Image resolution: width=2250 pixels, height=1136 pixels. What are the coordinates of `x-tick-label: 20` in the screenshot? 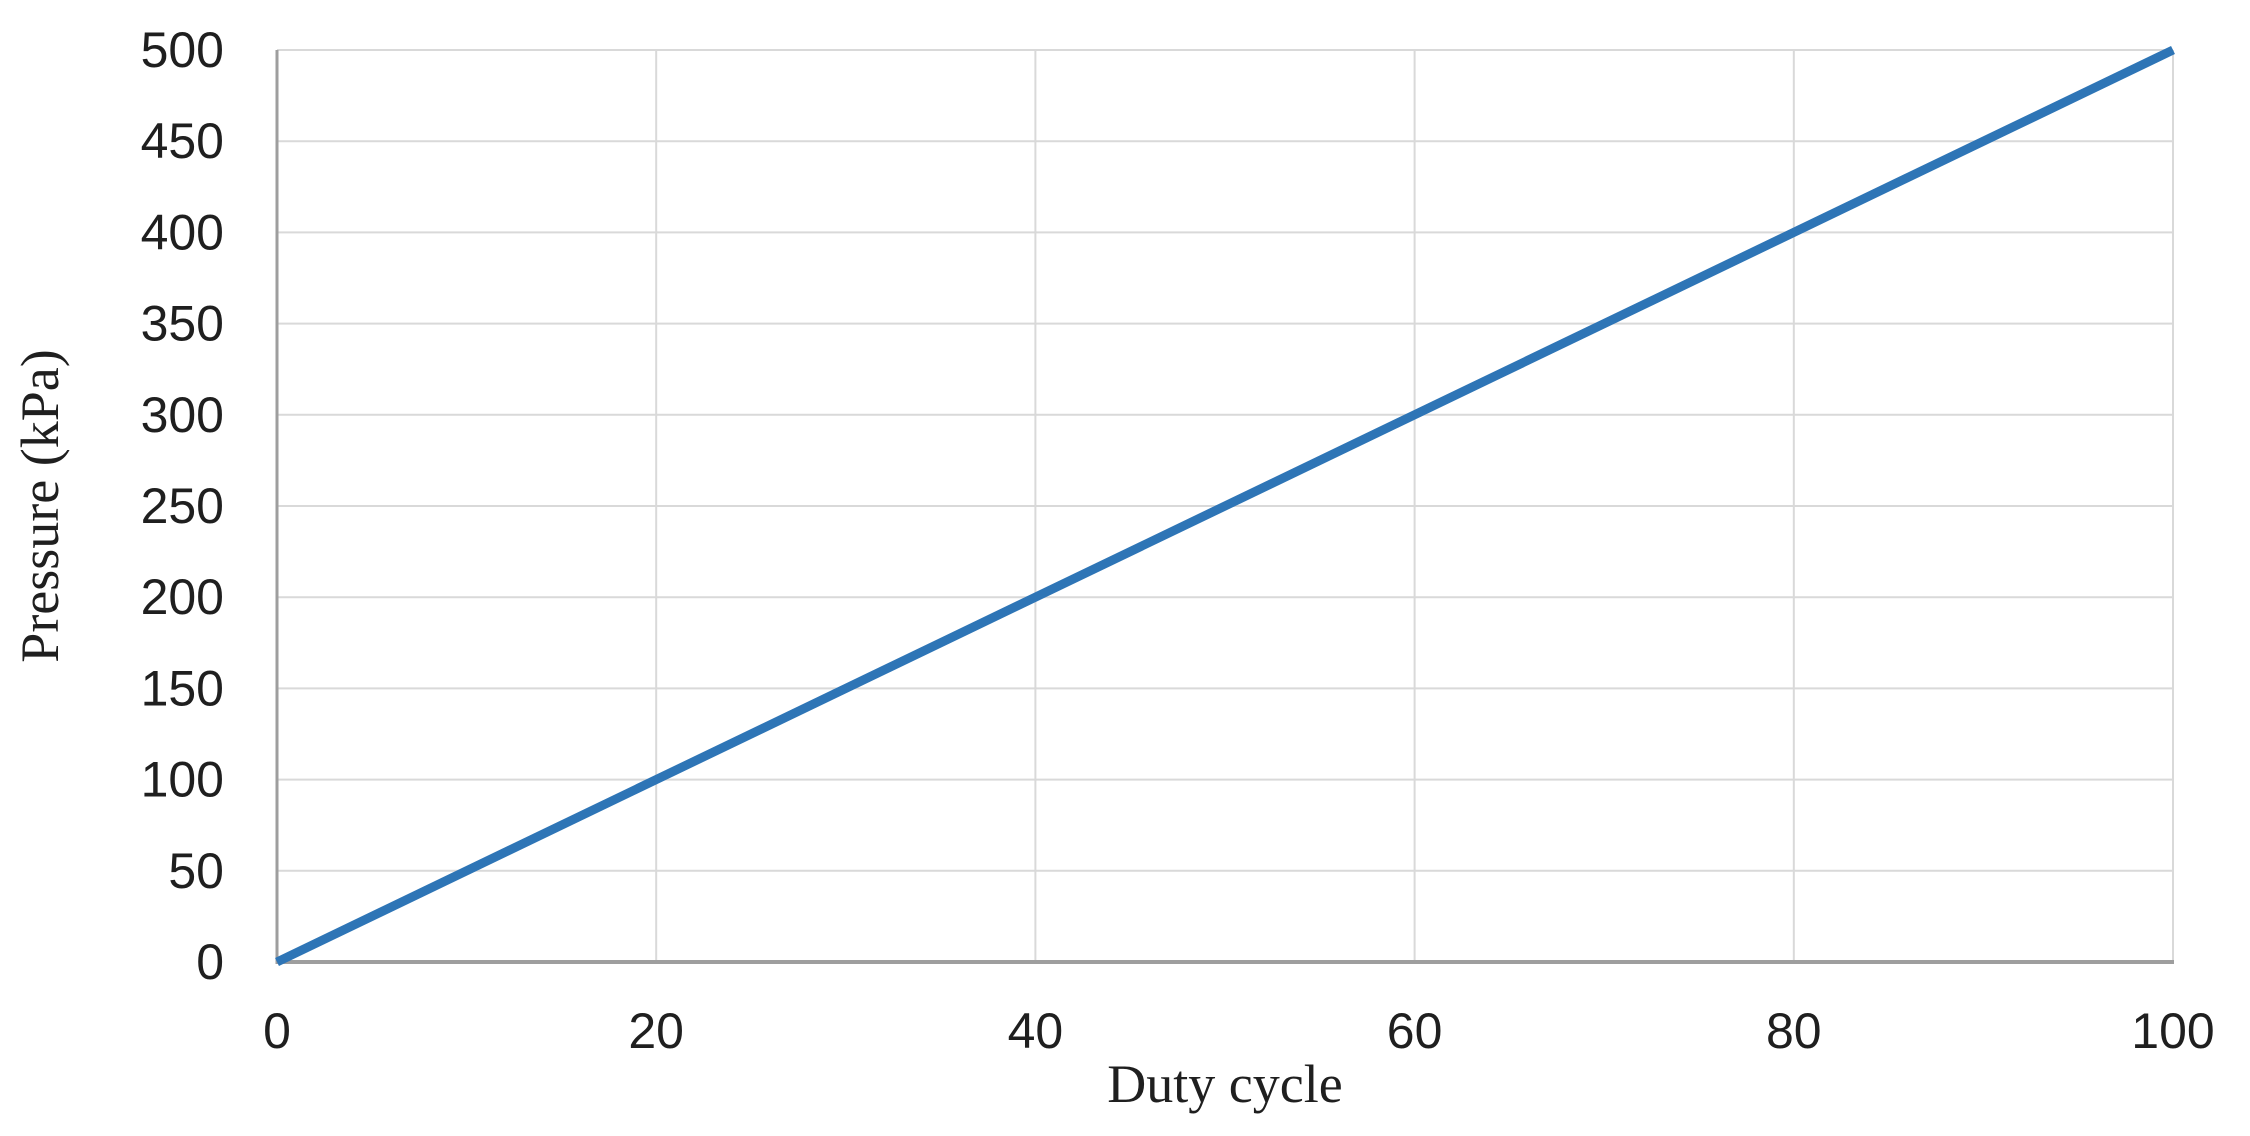 It's located at (656, 1031).